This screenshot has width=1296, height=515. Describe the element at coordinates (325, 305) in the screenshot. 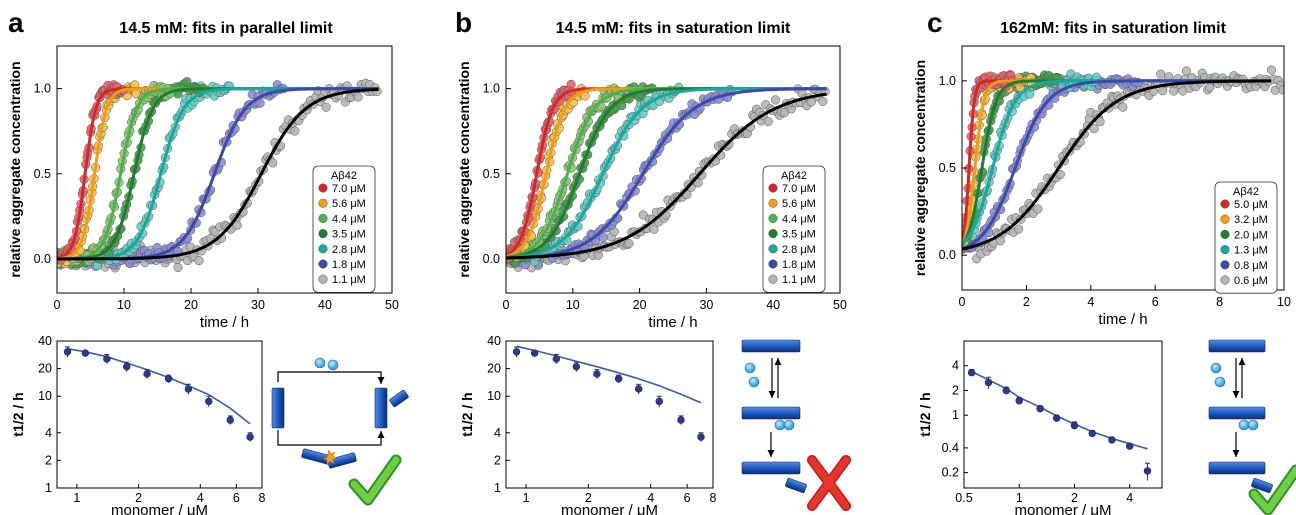

I see `x-tick-label: 40` at that location.